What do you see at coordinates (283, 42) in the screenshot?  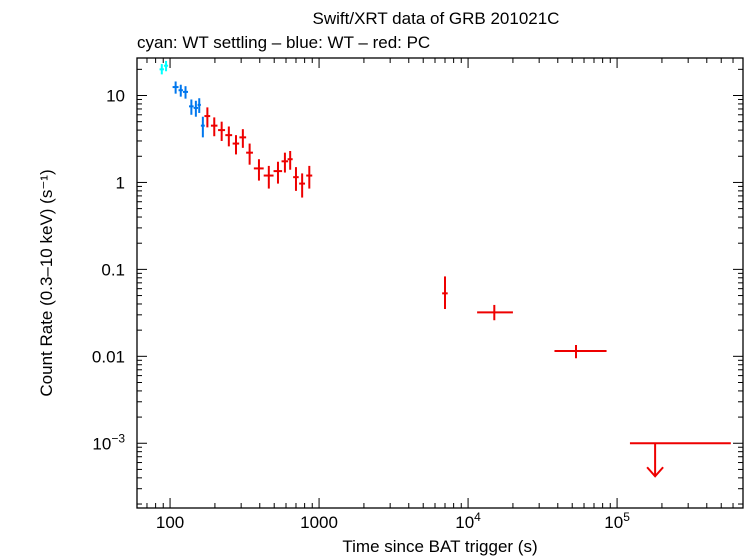 I see `chart-subtitle: cyan: WT settling – blue: WT – red: PC` at bounding box center [283, 42].